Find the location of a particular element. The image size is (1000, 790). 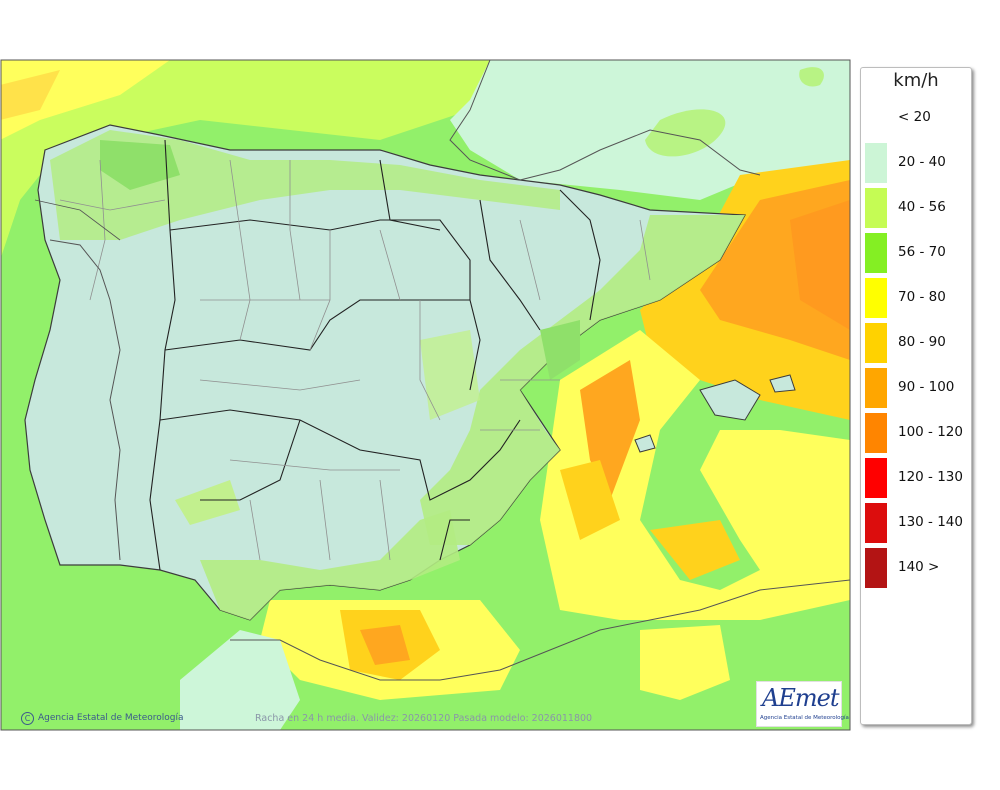

legend-title: km/h is located at coordinates (916, 80).